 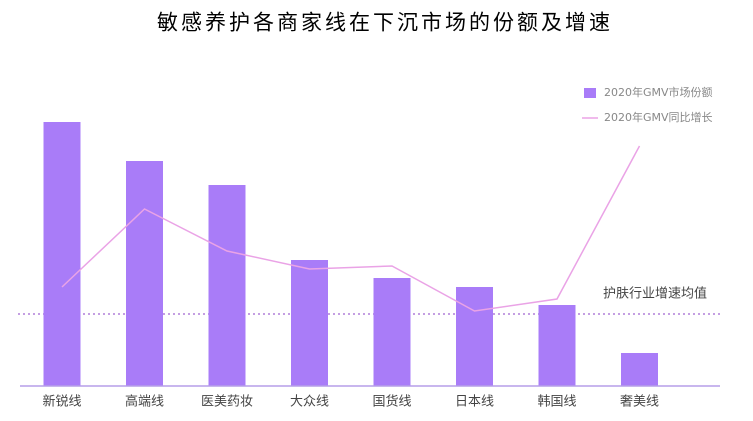 What do you see at coordinates (61, 402) in the screenshot?
I see `x-tick-label: 新锐线` at bounding box center [61, 402].